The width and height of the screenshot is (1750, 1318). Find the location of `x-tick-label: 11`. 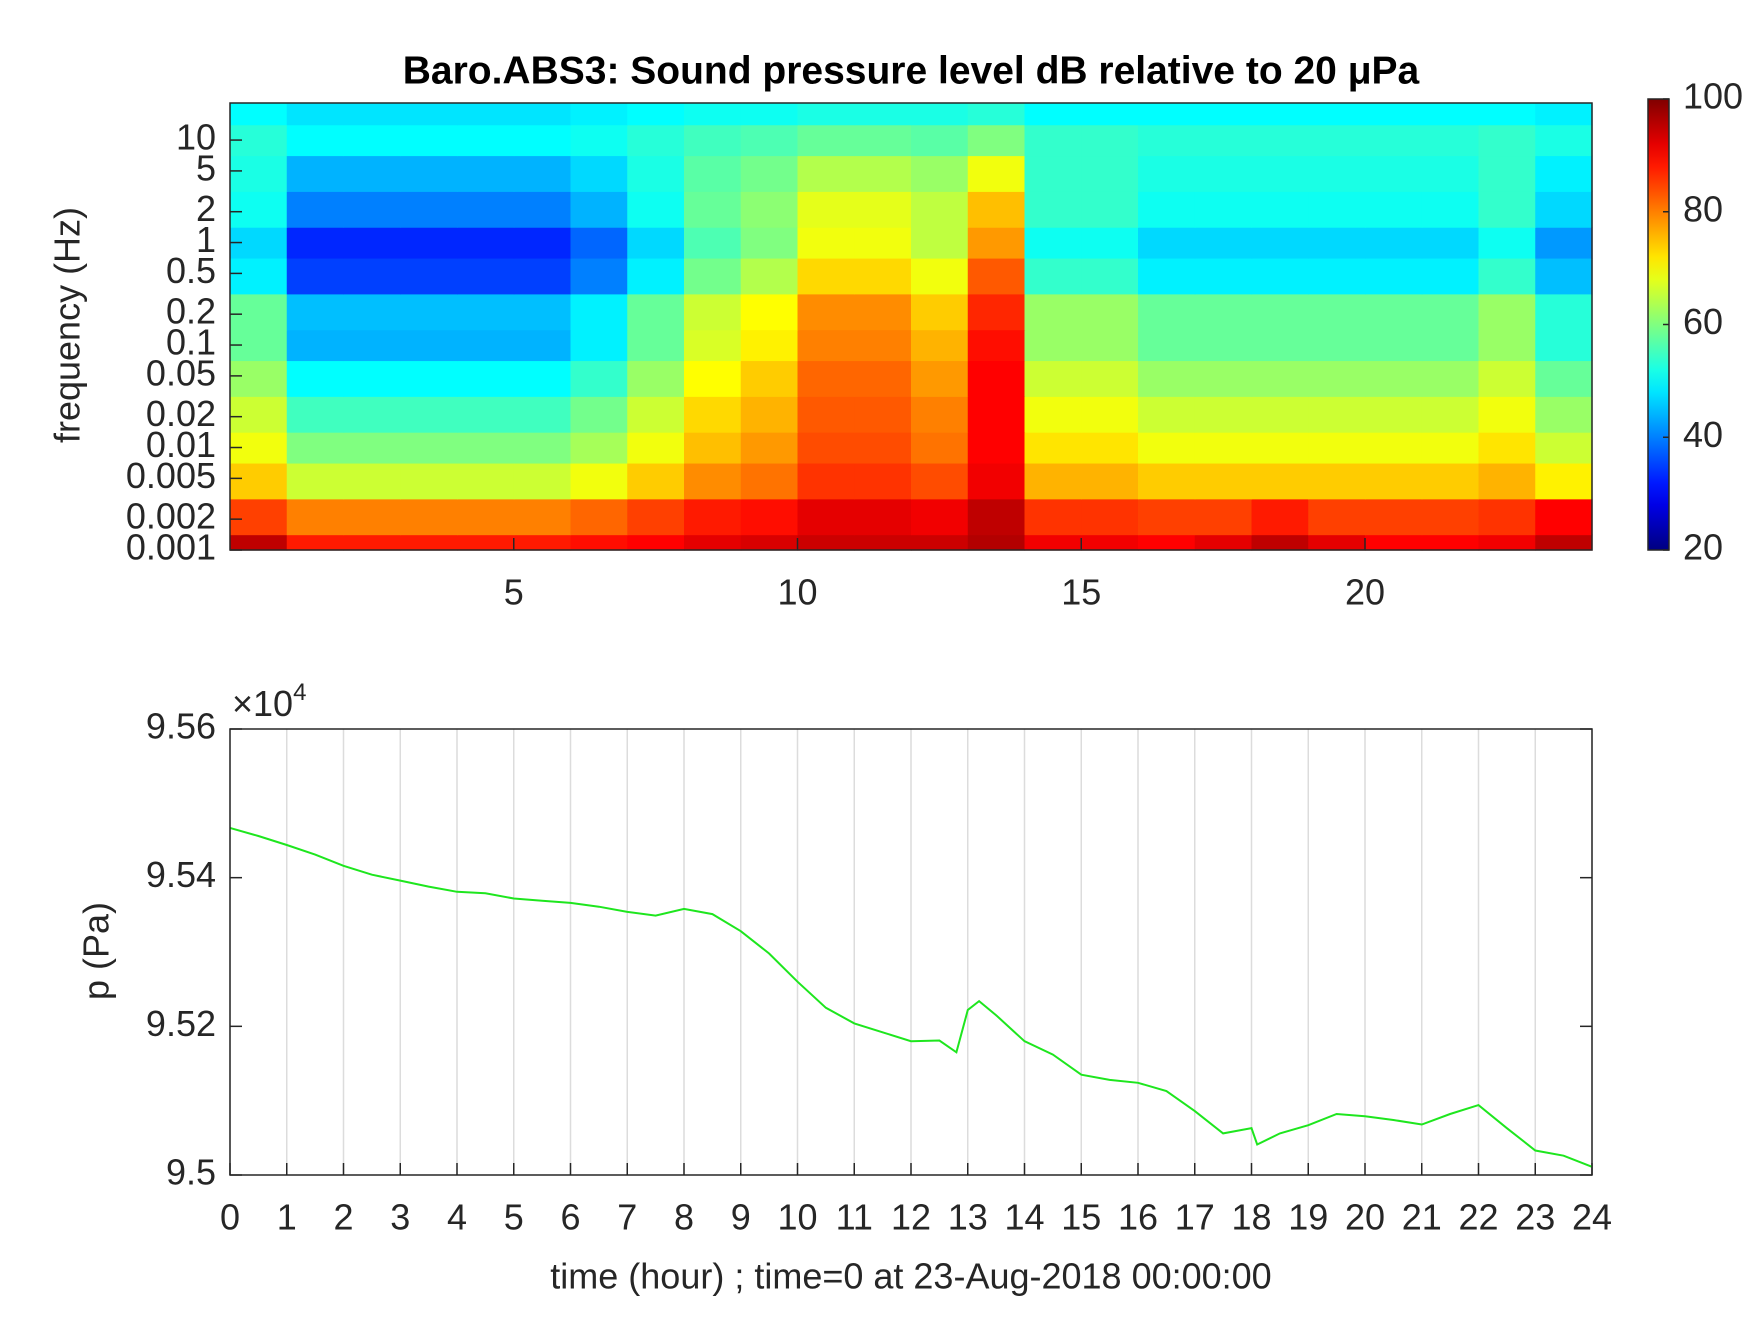

x-tick-label: 11 is located at coordinates (854, 1217).